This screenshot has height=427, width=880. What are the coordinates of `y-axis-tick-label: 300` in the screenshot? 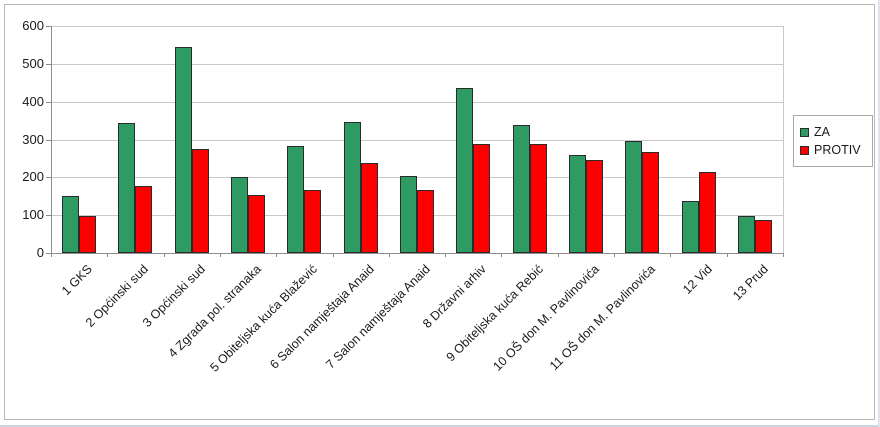 It's located at (33, 139).